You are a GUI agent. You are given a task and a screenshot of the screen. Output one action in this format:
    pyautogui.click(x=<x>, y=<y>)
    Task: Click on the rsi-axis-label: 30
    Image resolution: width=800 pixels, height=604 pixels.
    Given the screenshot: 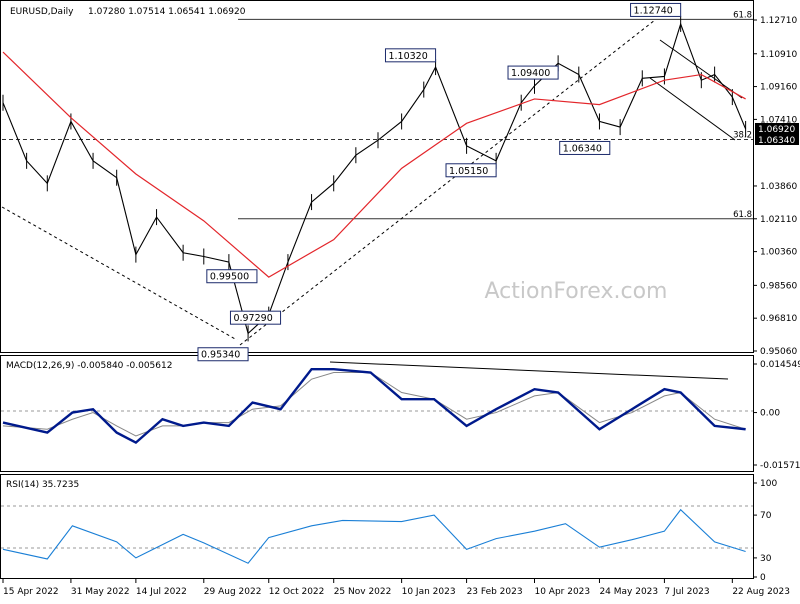 What is the action you would take?
    pyautogui.click(x=766, y=559)
    